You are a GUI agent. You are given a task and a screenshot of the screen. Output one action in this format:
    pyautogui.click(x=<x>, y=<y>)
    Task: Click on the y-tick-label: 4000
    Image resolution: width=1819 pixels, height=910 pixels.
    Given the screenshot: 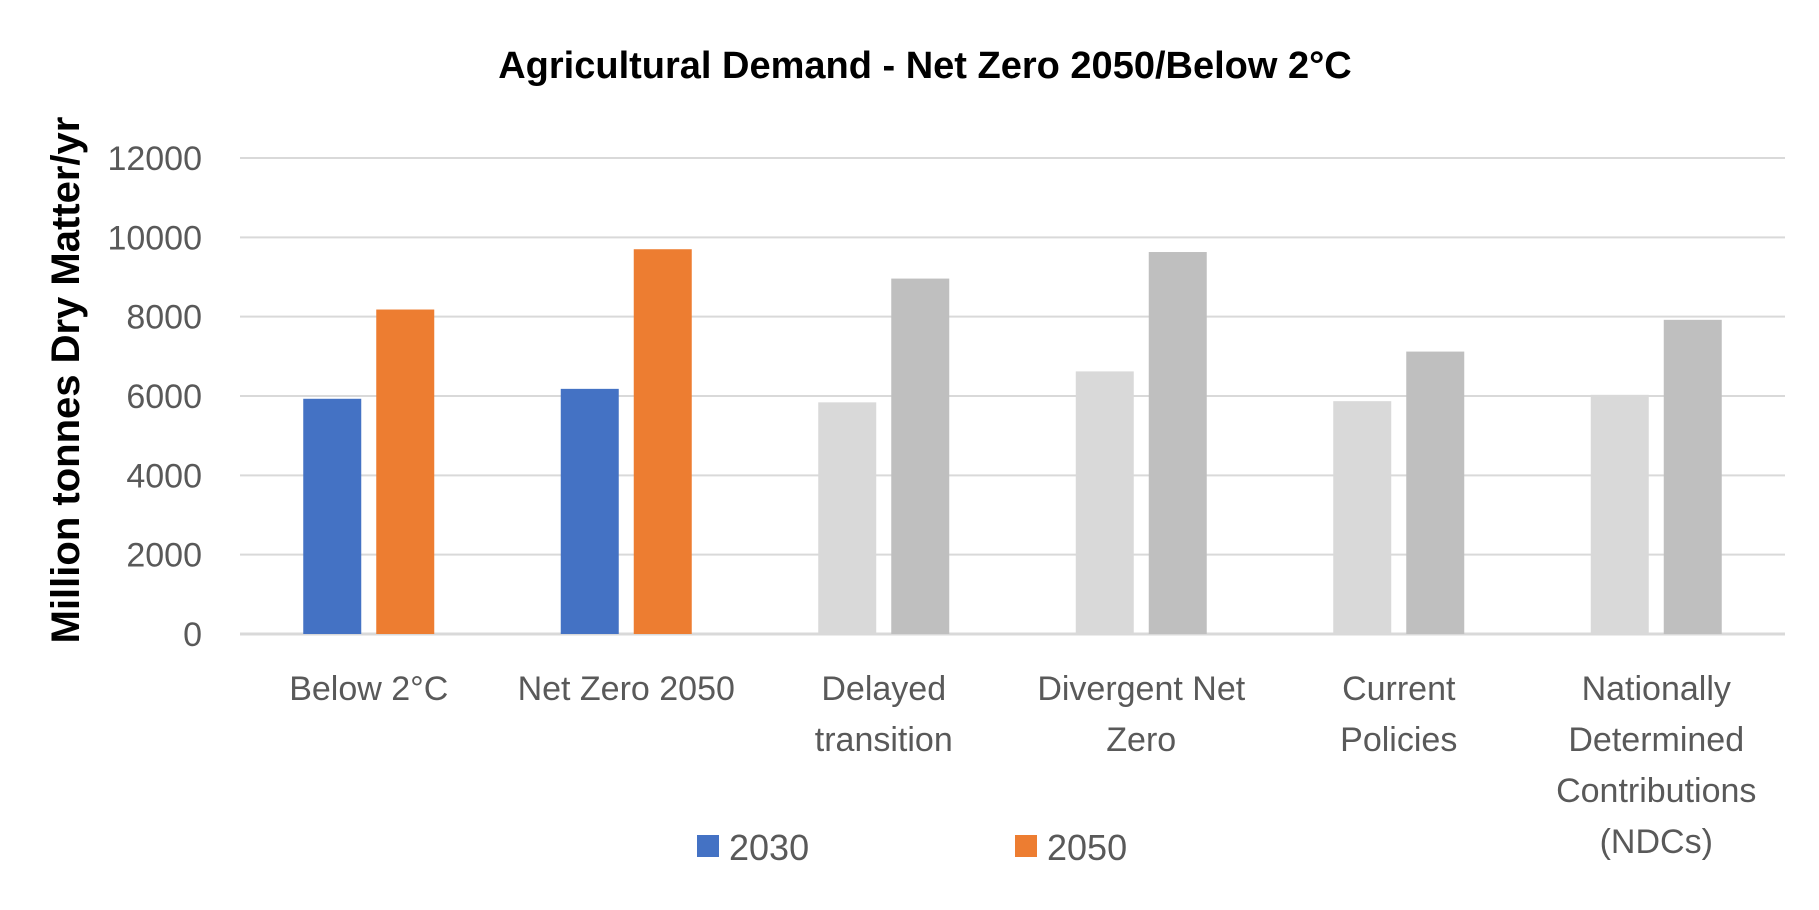 What is the action you would take?
    pyautogui.click(x=164, y=476)
    